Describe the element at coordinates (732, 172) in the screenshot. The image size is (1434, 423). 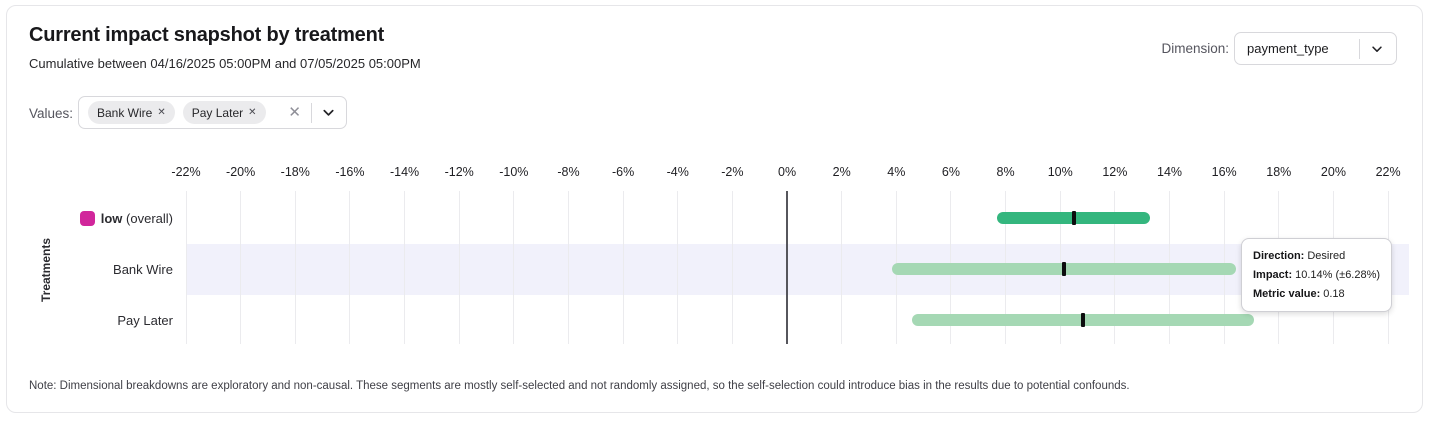
I see `axis-tick-label: -2%` at that location.